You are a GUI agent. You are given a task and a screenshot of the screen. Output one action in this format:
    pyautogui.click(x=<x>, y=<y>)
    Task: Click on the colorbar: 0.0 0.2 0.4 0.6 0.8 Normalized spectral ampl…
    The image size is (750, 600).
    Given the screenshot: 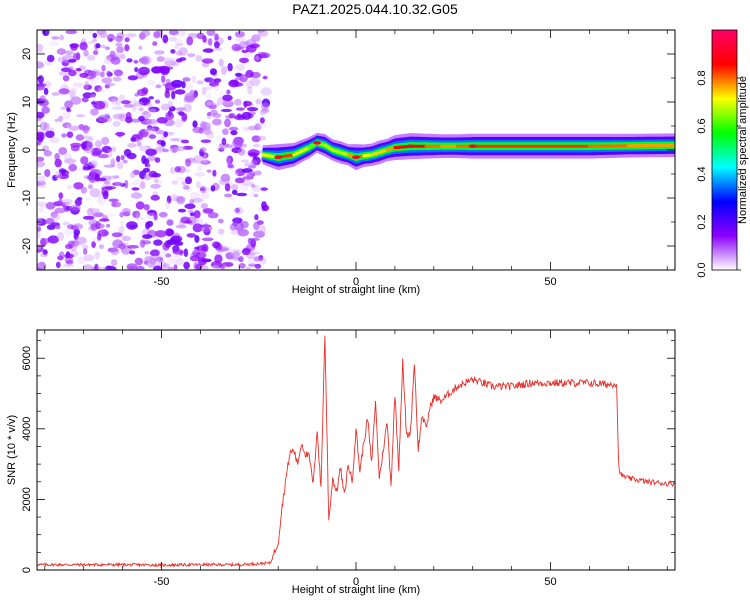 What is the action you would take?
    pyautogui.click(x=722, y=153)
    